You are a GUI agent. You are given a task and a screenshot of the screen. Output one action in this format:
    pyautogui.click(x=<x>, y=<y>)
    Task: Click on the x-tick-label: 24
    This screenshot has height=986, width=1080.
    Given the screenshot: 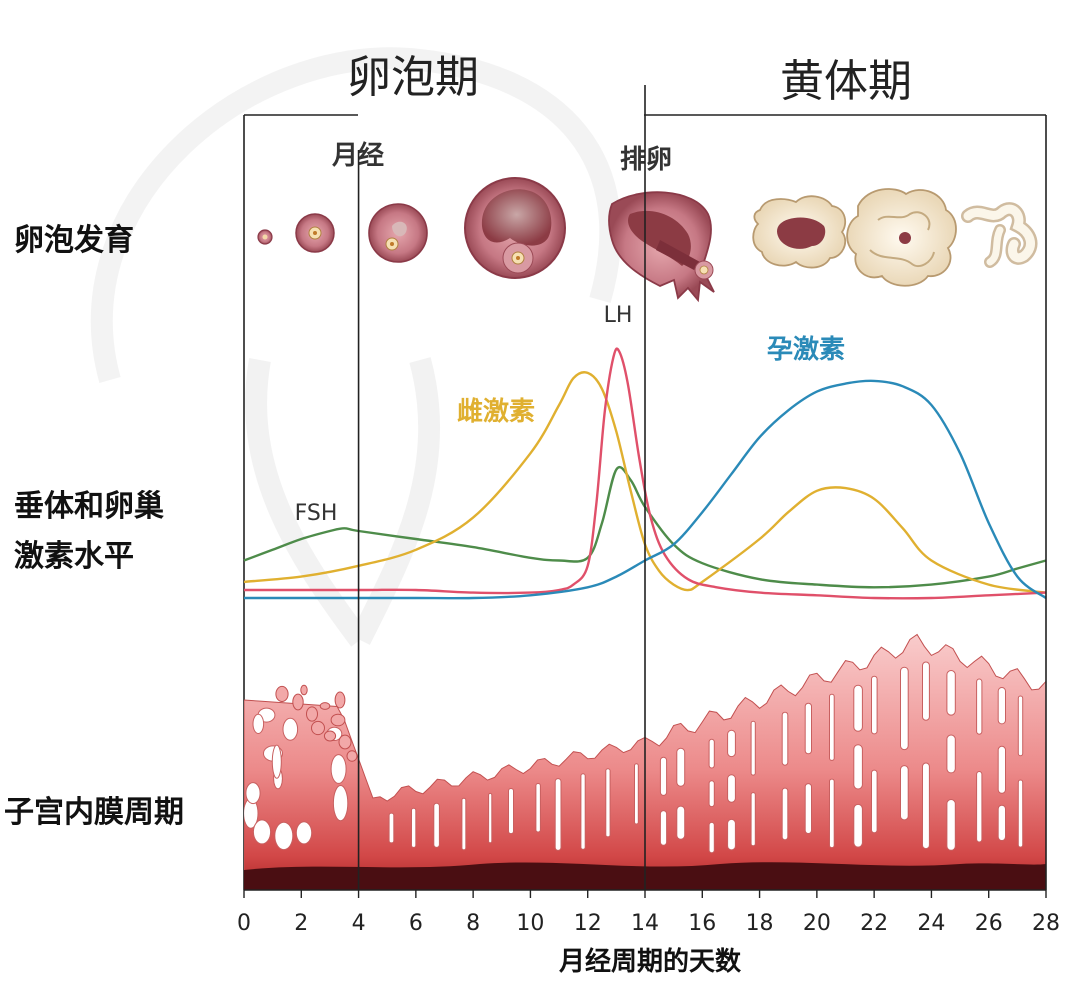 What is the action you would take?
    pyautogui.click(x=931, y=923)
    